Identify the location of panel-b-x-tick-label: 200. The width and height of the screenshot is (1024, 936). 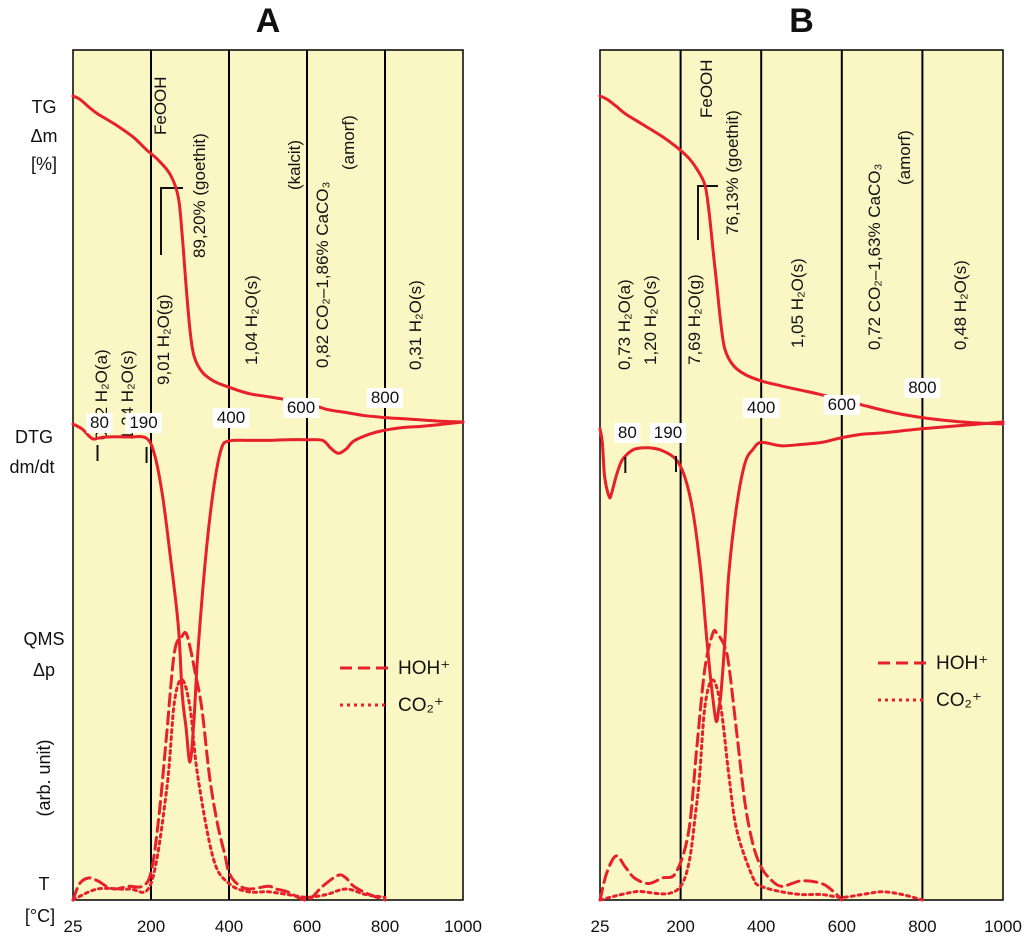
(680, 926).